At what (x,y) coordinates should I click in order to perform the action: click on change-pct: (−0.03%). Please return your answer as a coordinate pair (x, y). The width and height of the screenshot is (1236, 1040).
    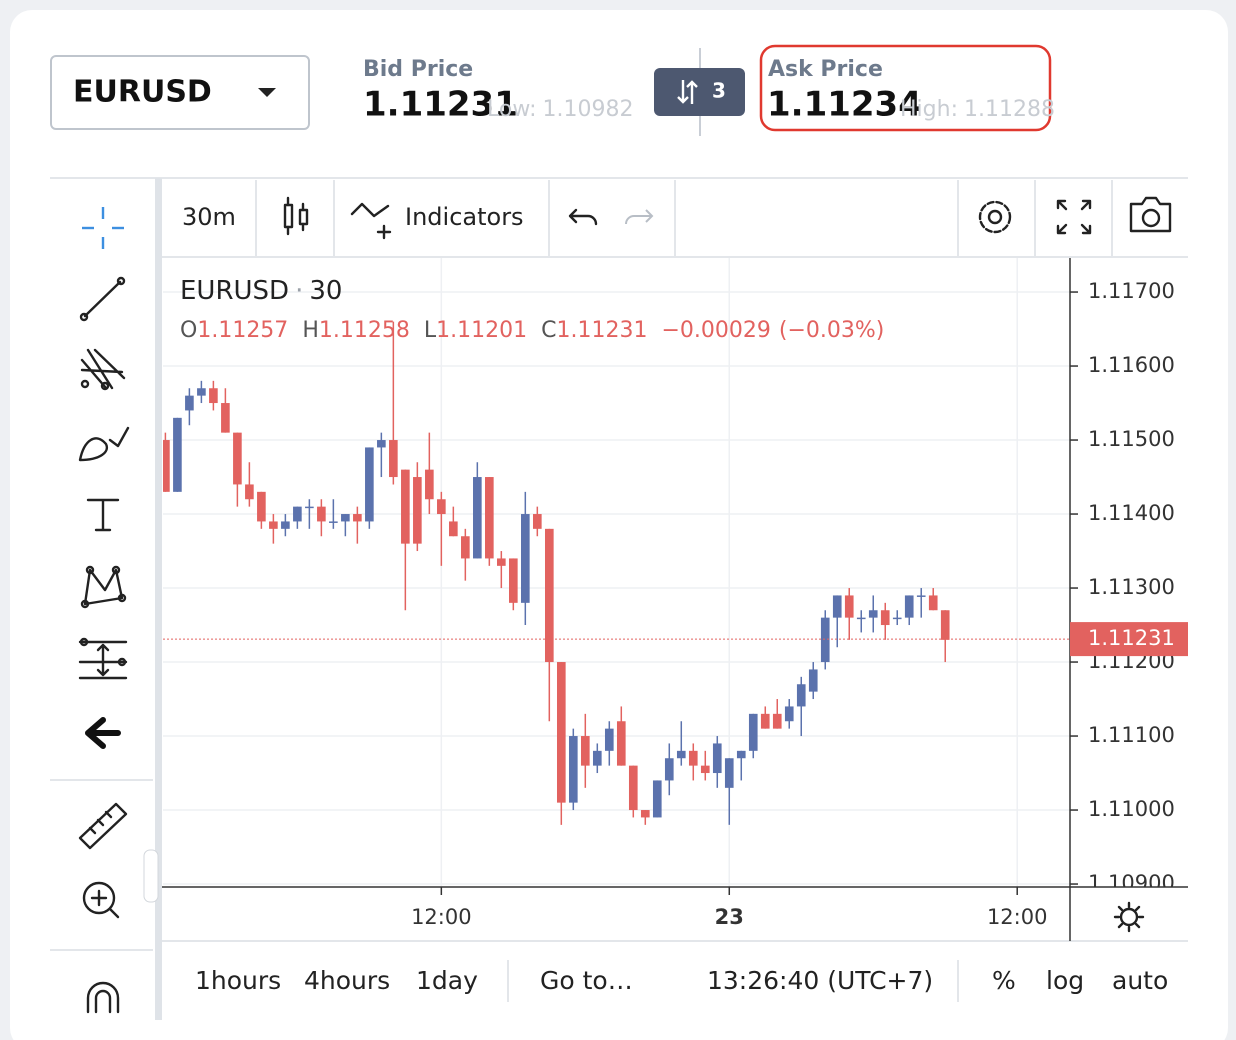
    Looking at the image, I should click on (832, 330).